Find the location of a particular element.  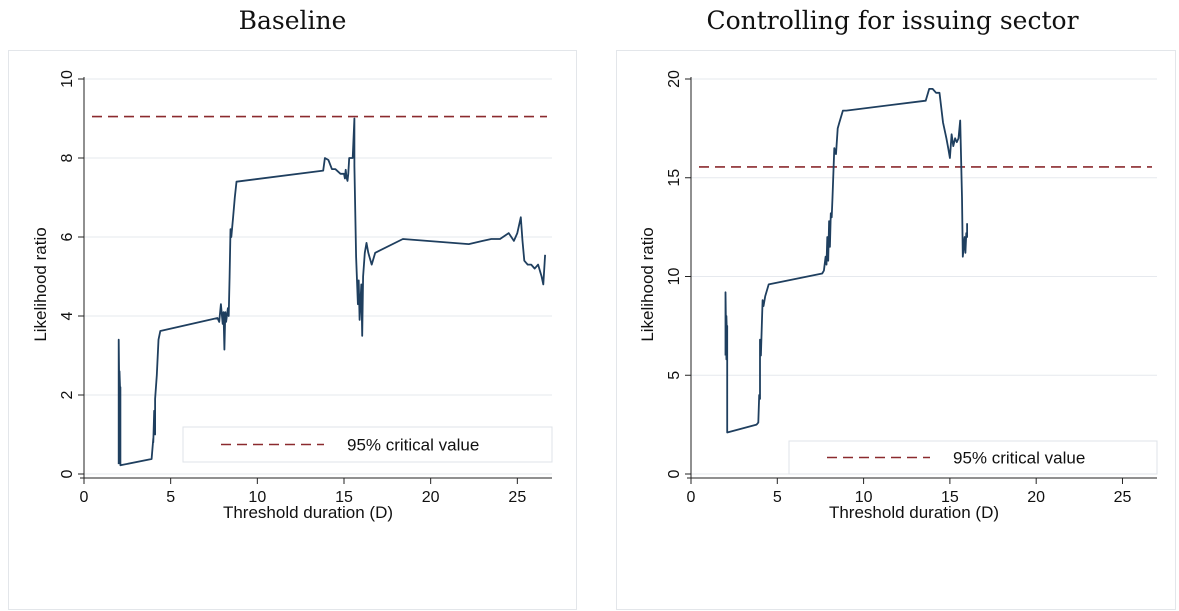

x-tick-label-sector-5: 25 is located at coordinates (1123, 497).